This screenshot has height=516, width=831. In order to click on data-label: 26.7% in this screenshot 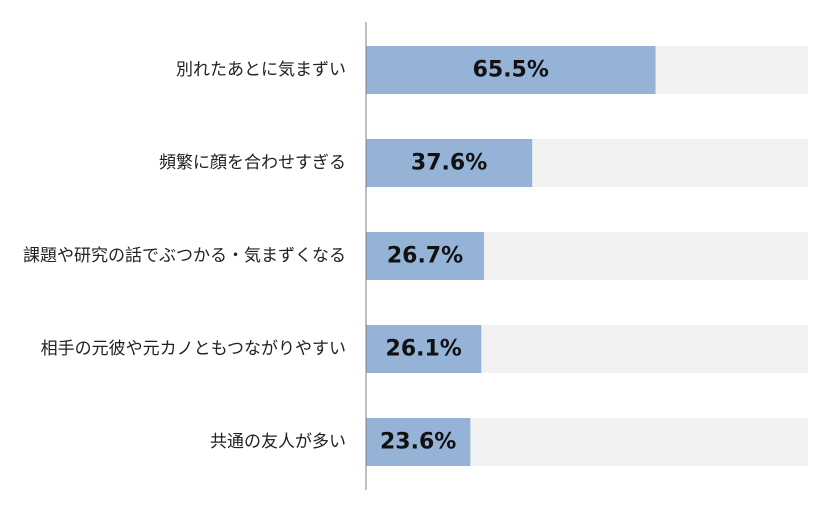, I will do `click(425, 256)`.